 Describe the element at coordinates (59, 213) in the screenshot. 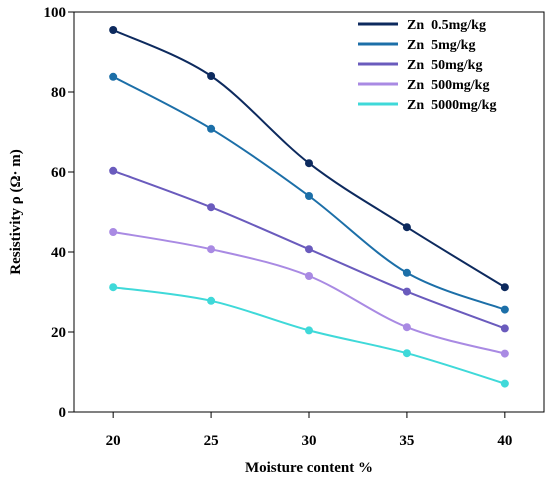

I see `y-axis: 0 20 40 60 80 100` at that location.